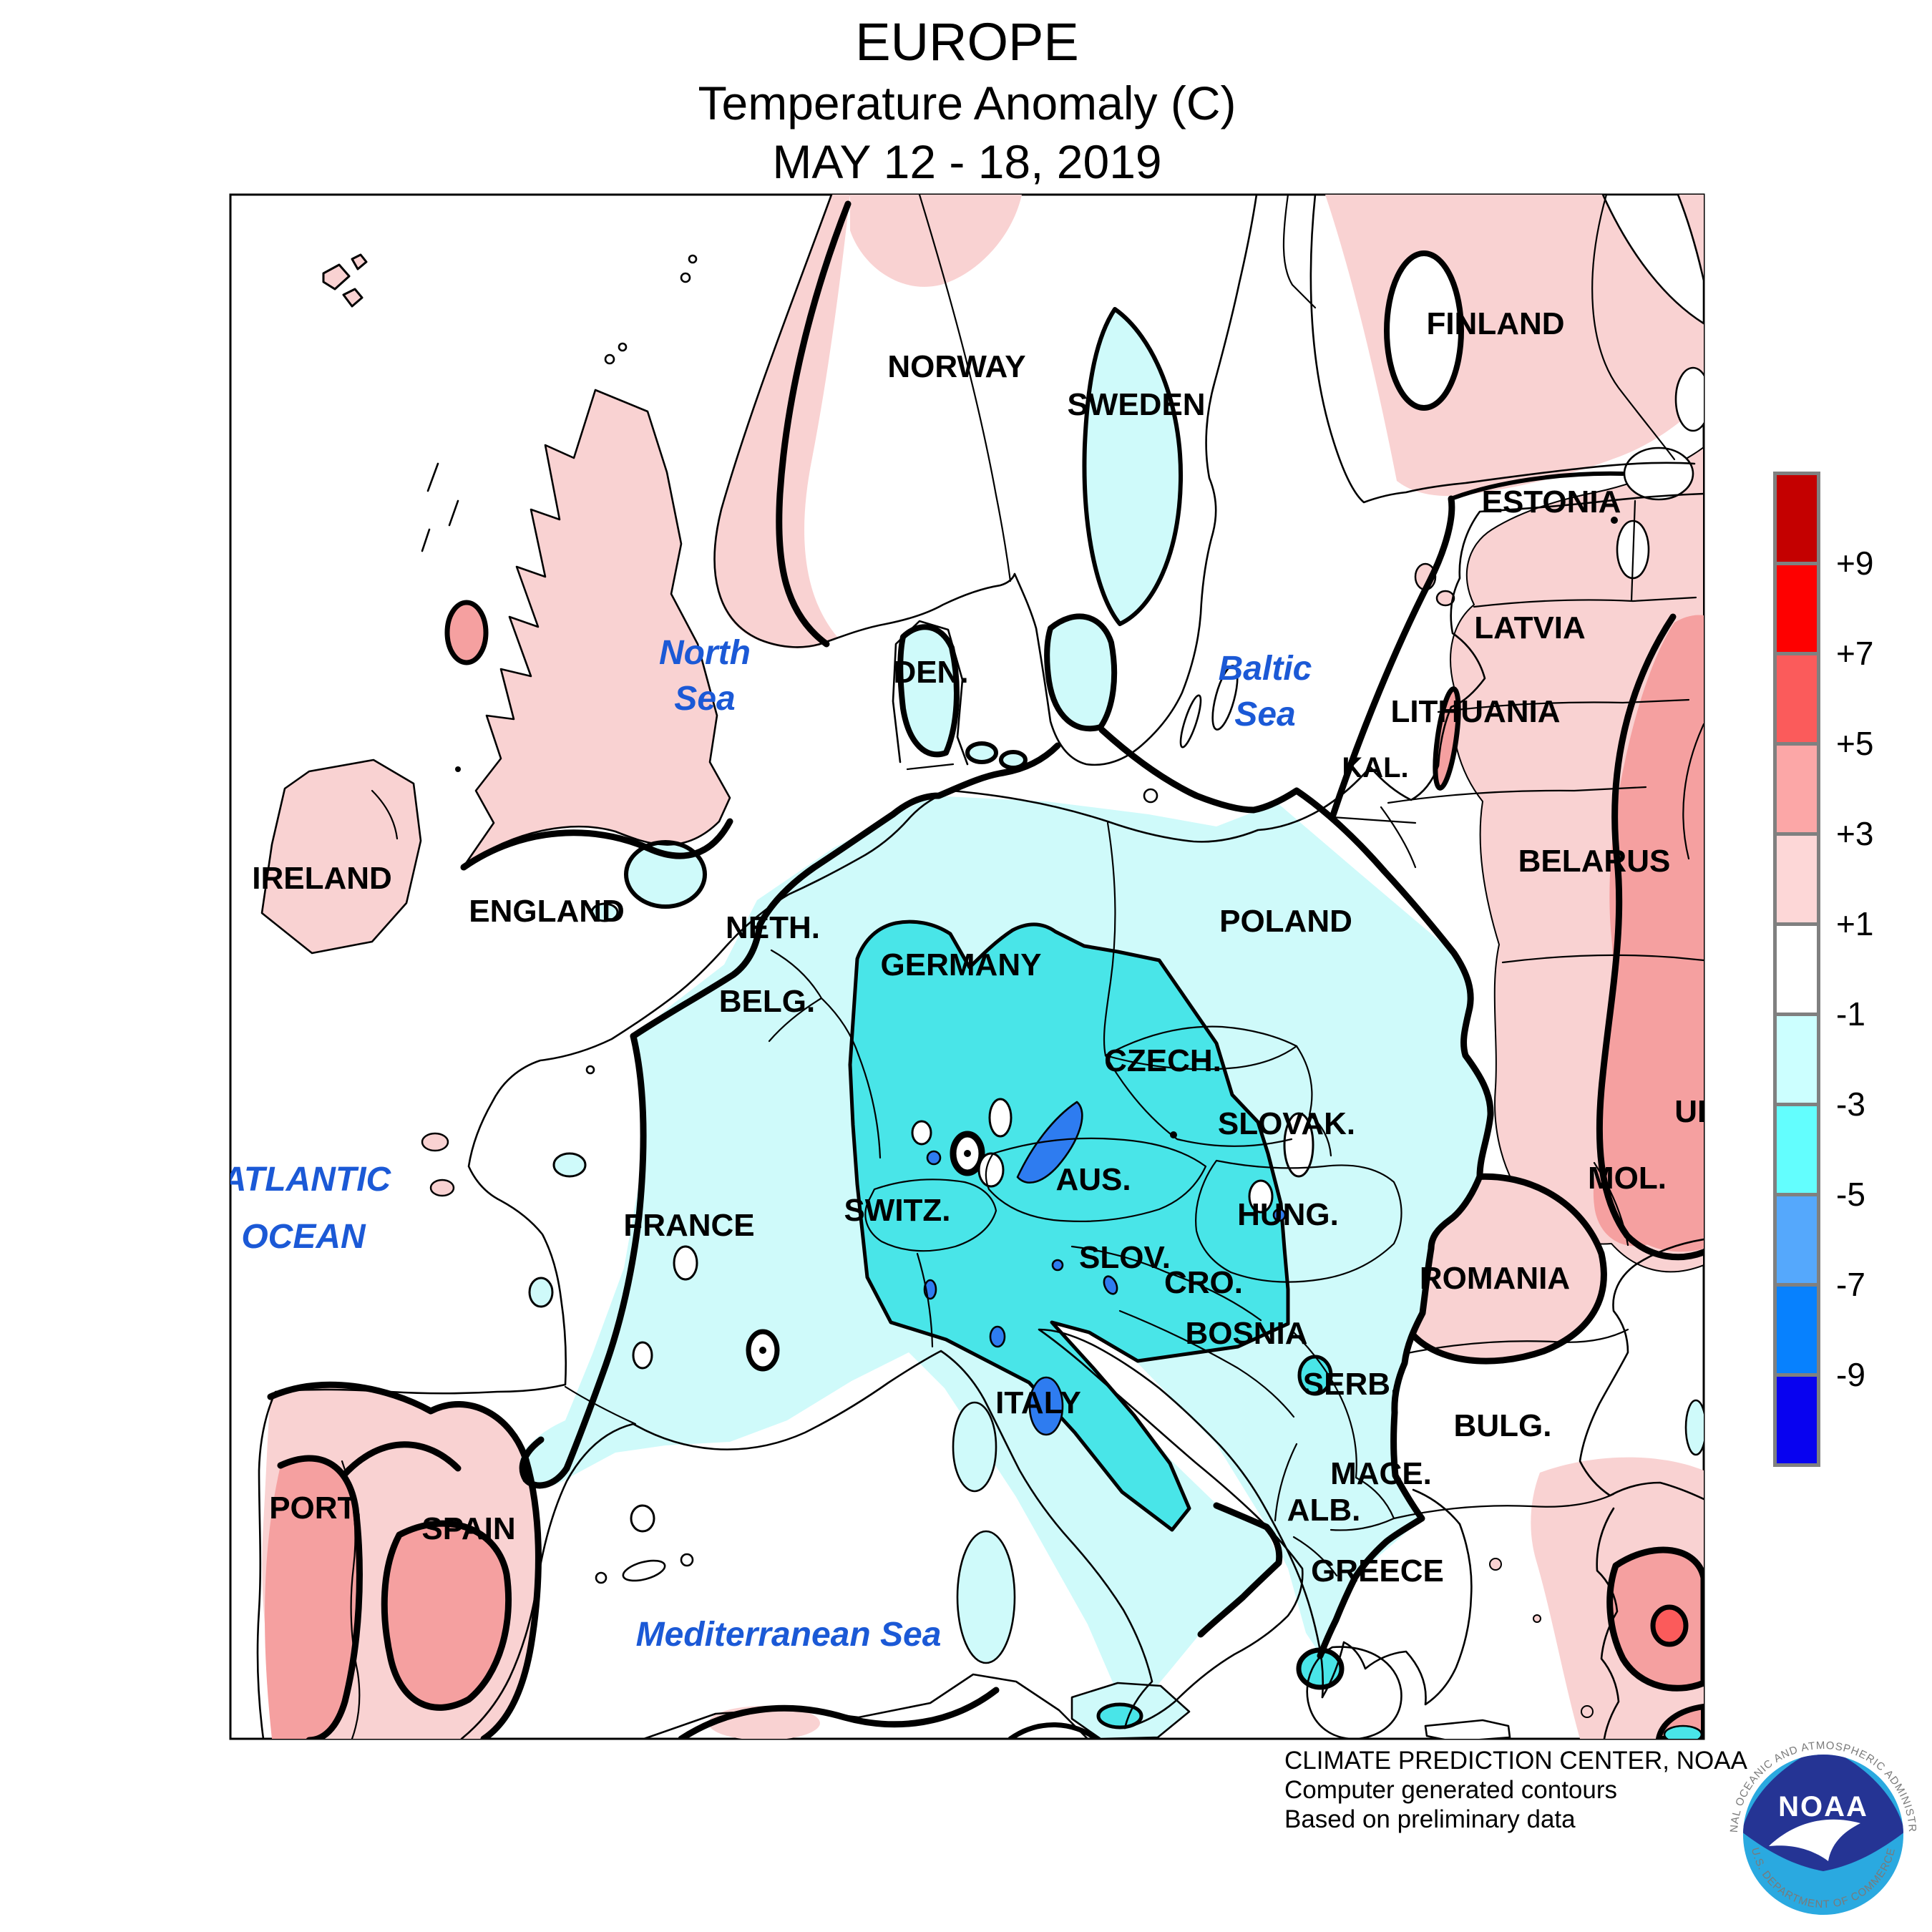 This screenshot has width=1932, height=1932. What do you see at coordinates (845, 891) in the screenshot?
I see `contour-channel-baltic` at bounding box center [845, 891].